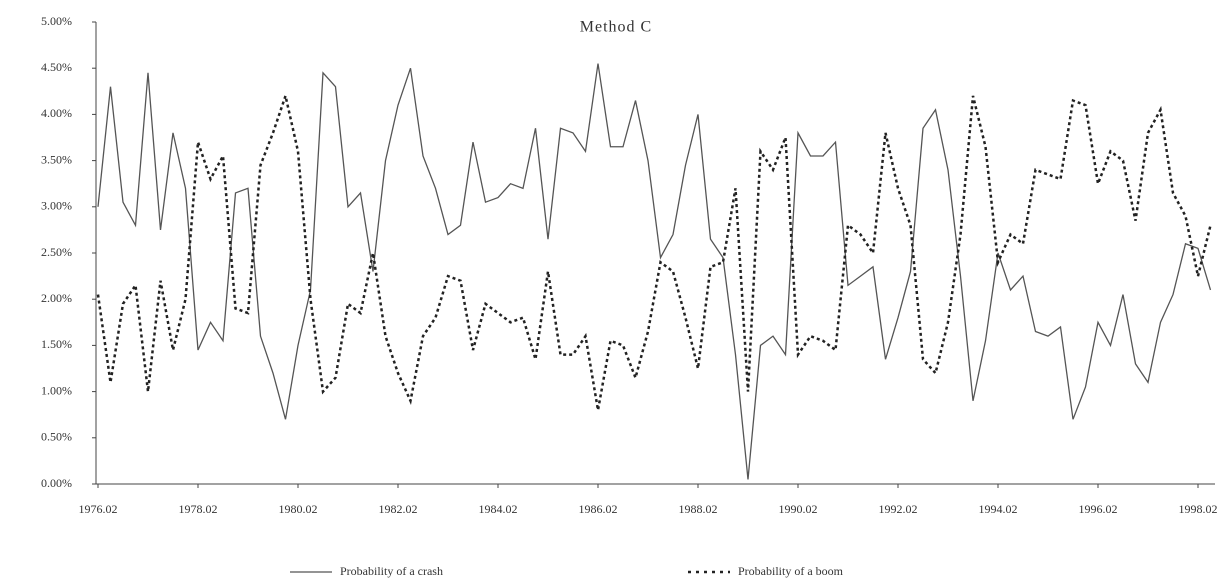 The image size is (1227, 584). I want to click on x-tick-label: 1984.02, so click(498, 509).